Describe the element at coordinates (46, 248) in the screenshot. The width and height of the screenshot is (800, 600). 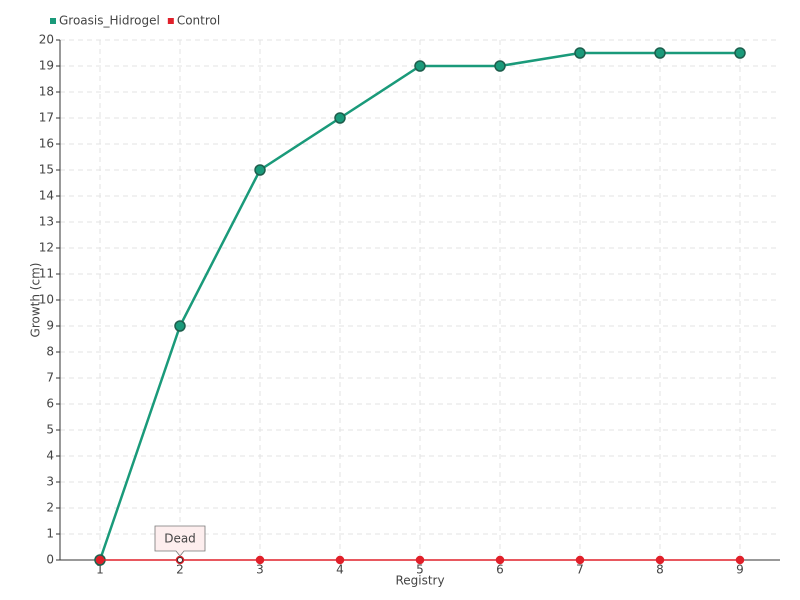
I see `y-tick-label: 12` at that location.